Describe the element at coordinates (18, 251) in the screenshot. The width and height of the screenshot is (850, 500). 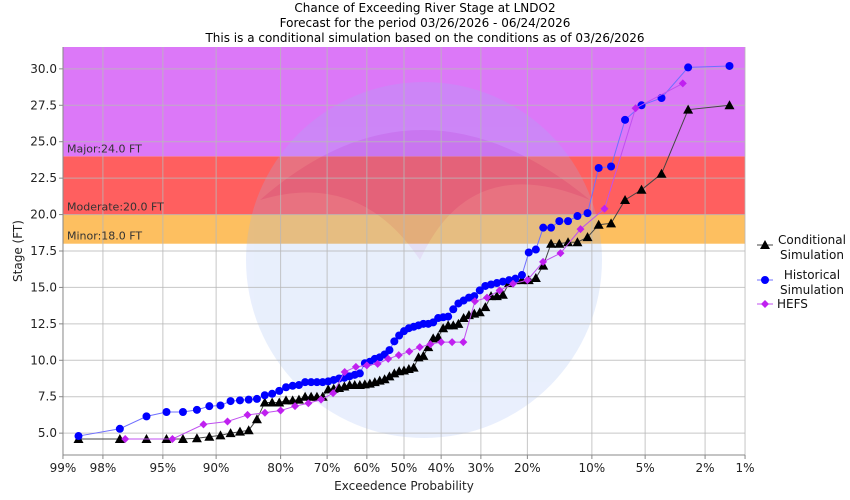
I see `y-axis-label: Stage (FT)` at that location.